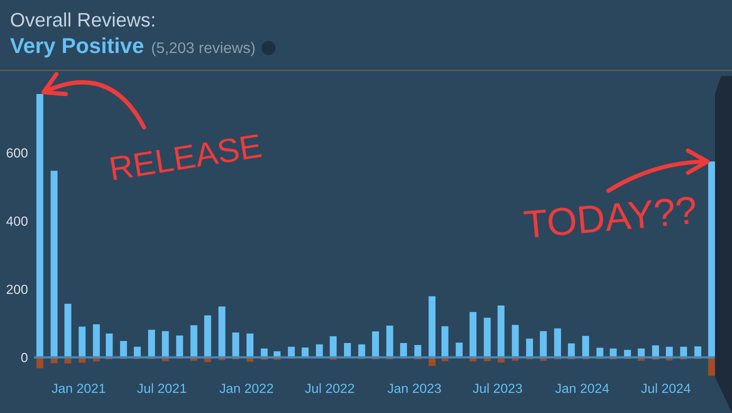 The image size is (732, 413). I want to click on annotation: TODAY??, so click(610, 217).